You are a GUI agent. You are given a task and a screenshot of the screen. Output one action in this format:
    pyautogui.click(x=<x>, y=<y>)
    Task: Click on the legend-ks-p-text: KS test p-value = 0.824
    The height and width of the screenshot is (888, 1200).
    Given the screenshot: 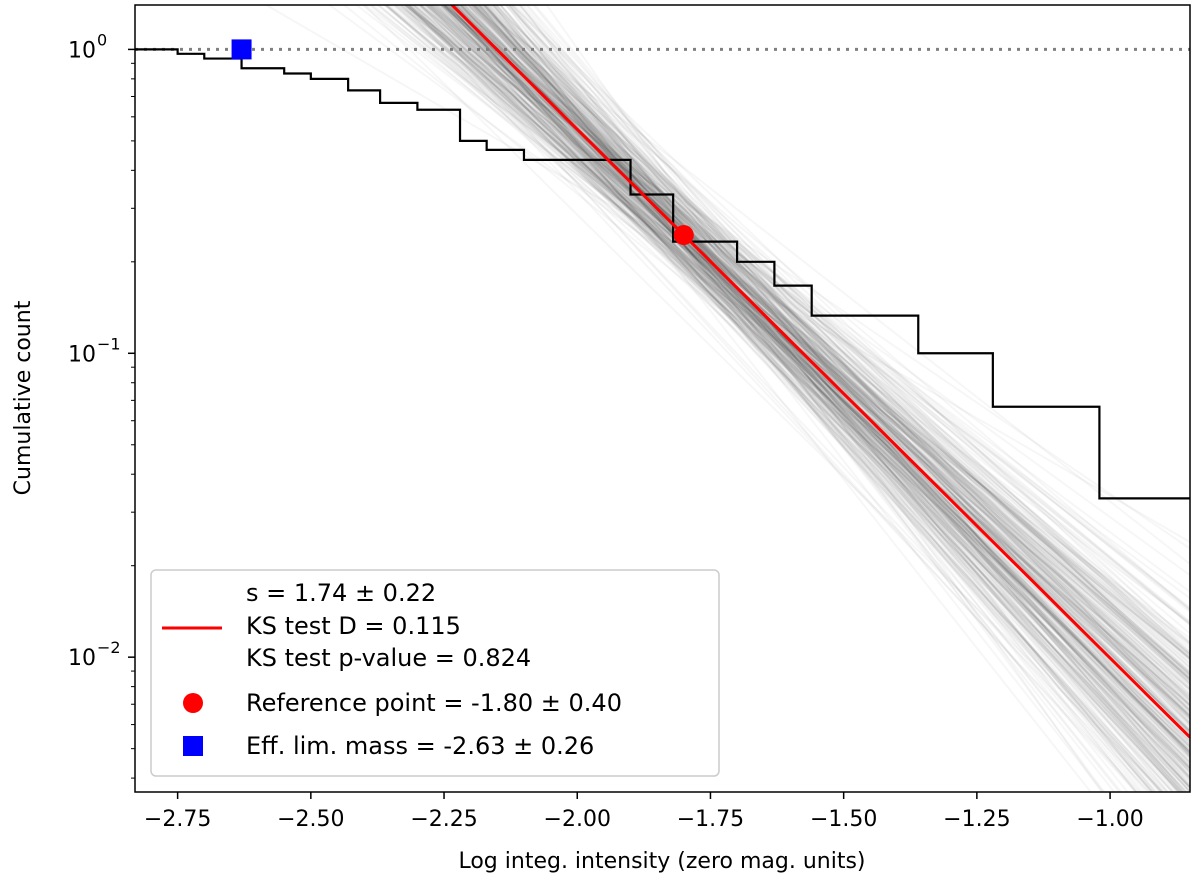 What is the action you would take?
    pyautogui.click(x=388, y=658)
    